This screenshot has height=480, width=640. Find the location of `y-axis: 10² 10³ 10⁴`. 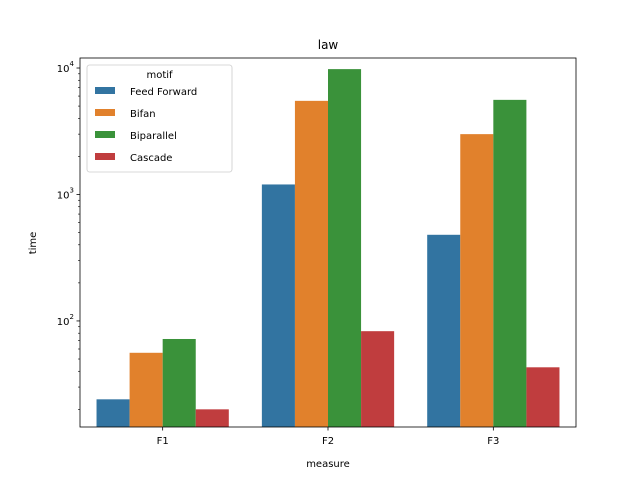

y-axis: 10² 10³ 10⁴ is located at coordinates (68, 235).